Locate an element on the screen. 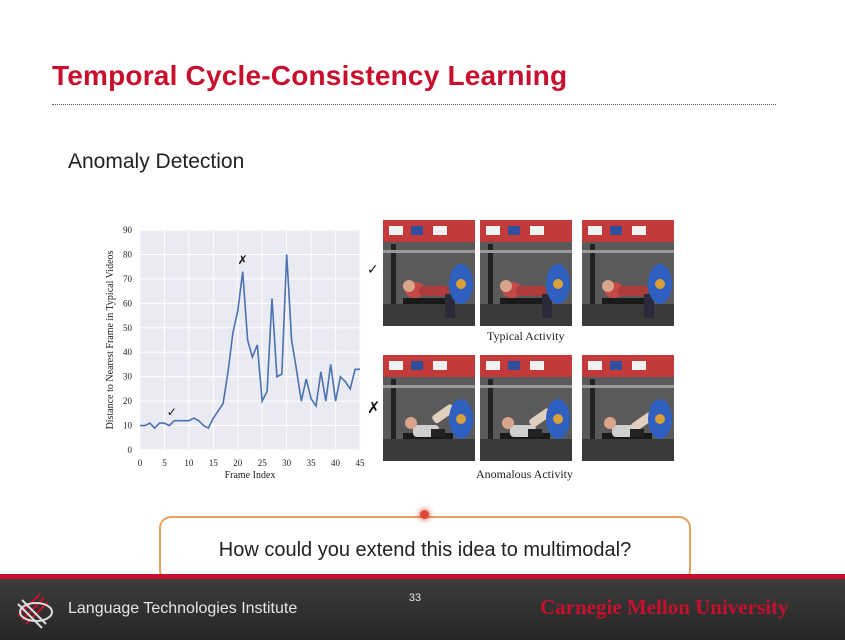  y-tick-labels: 0 10 20 30 40 50 60 70 80 90 is located at coordinates (128, 340).